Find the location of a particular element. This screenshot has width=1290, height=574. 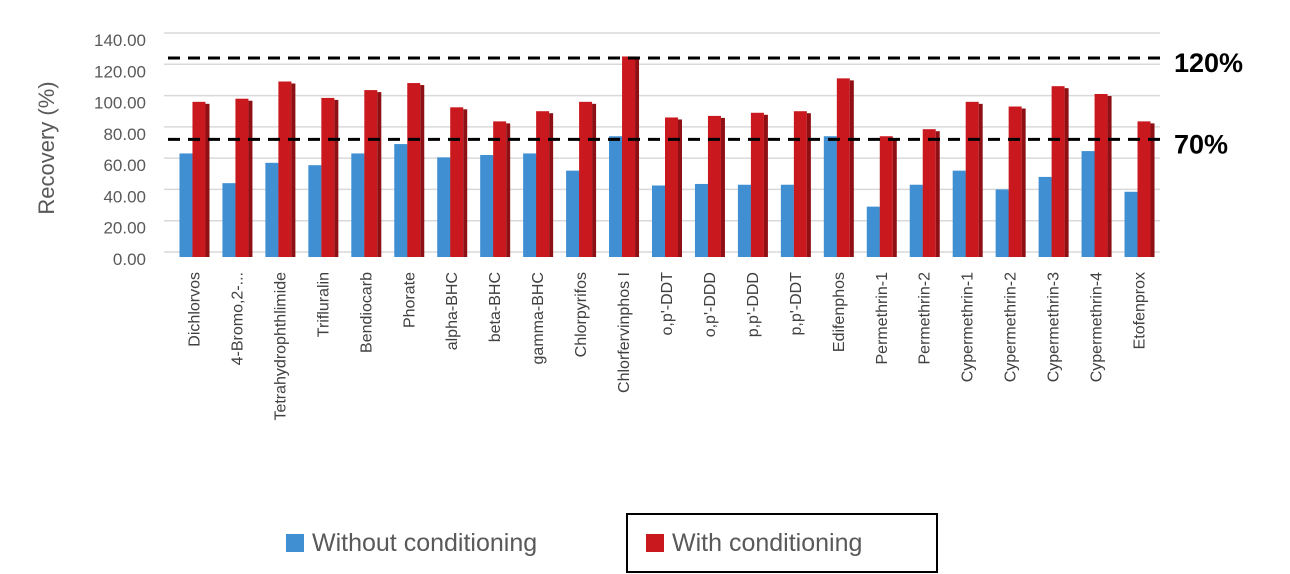

x-tick-label: p,p'-DDT is located at coordinates (796, 304).